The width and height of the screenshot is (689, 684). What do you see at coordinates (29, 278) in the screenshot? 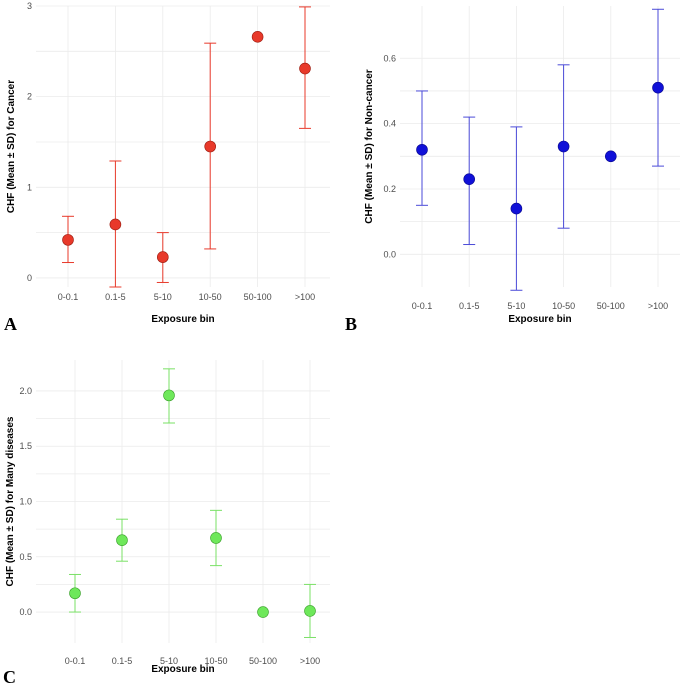
I see `y-tick-label: 0` at bounding box center [29, 278].